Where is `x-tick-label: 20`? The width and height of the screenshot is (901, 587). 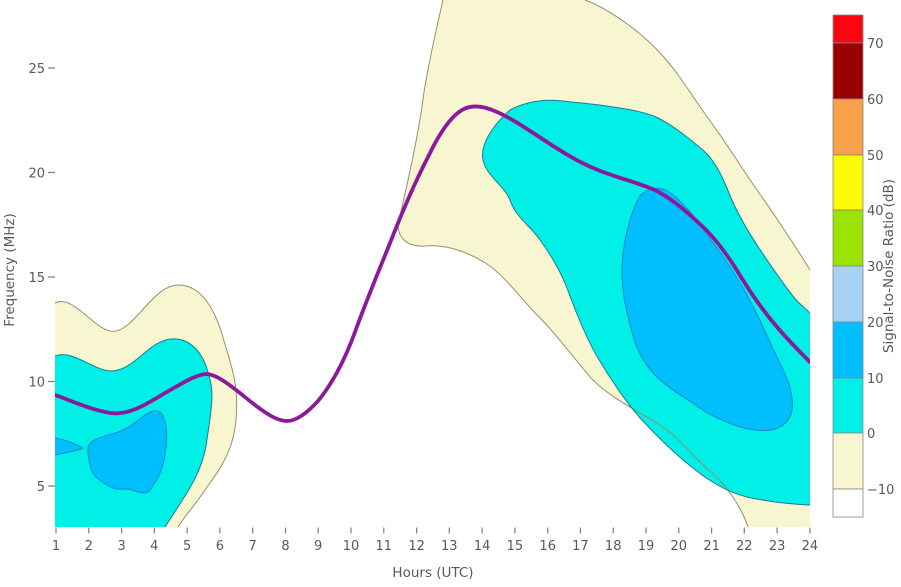
x-tick-label: 20 is located at coordinates (679, 546).